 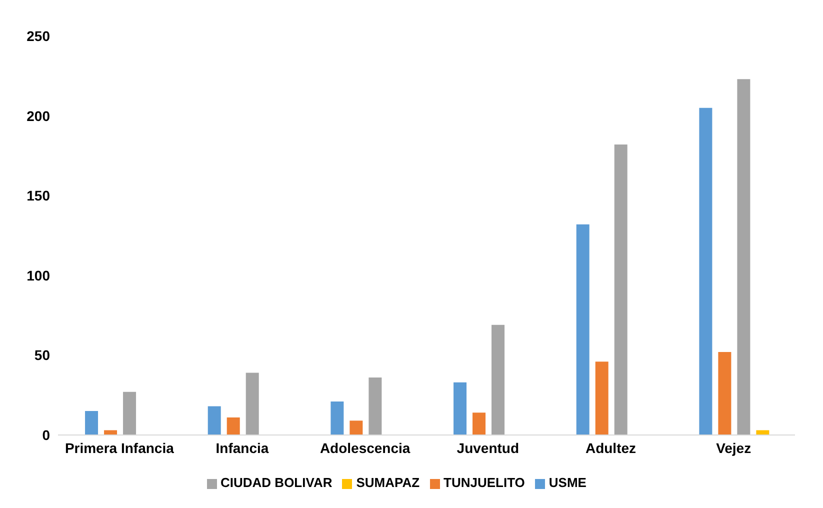 I want to click on x-tick-label: Infancia, so click(x=242, y=448).